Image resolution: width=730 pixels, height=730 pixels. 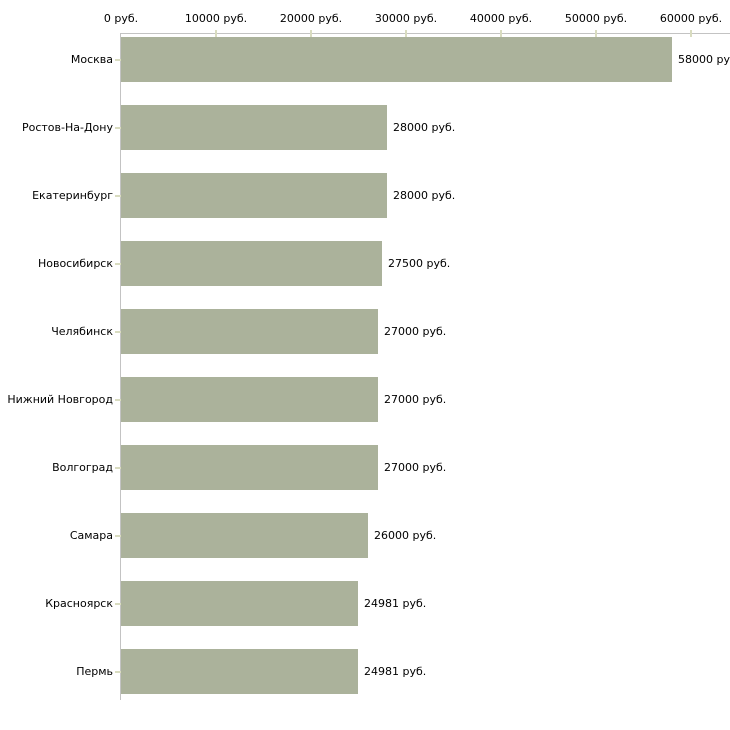 I want to click on y-axis-line, so click(x=120, y=366).